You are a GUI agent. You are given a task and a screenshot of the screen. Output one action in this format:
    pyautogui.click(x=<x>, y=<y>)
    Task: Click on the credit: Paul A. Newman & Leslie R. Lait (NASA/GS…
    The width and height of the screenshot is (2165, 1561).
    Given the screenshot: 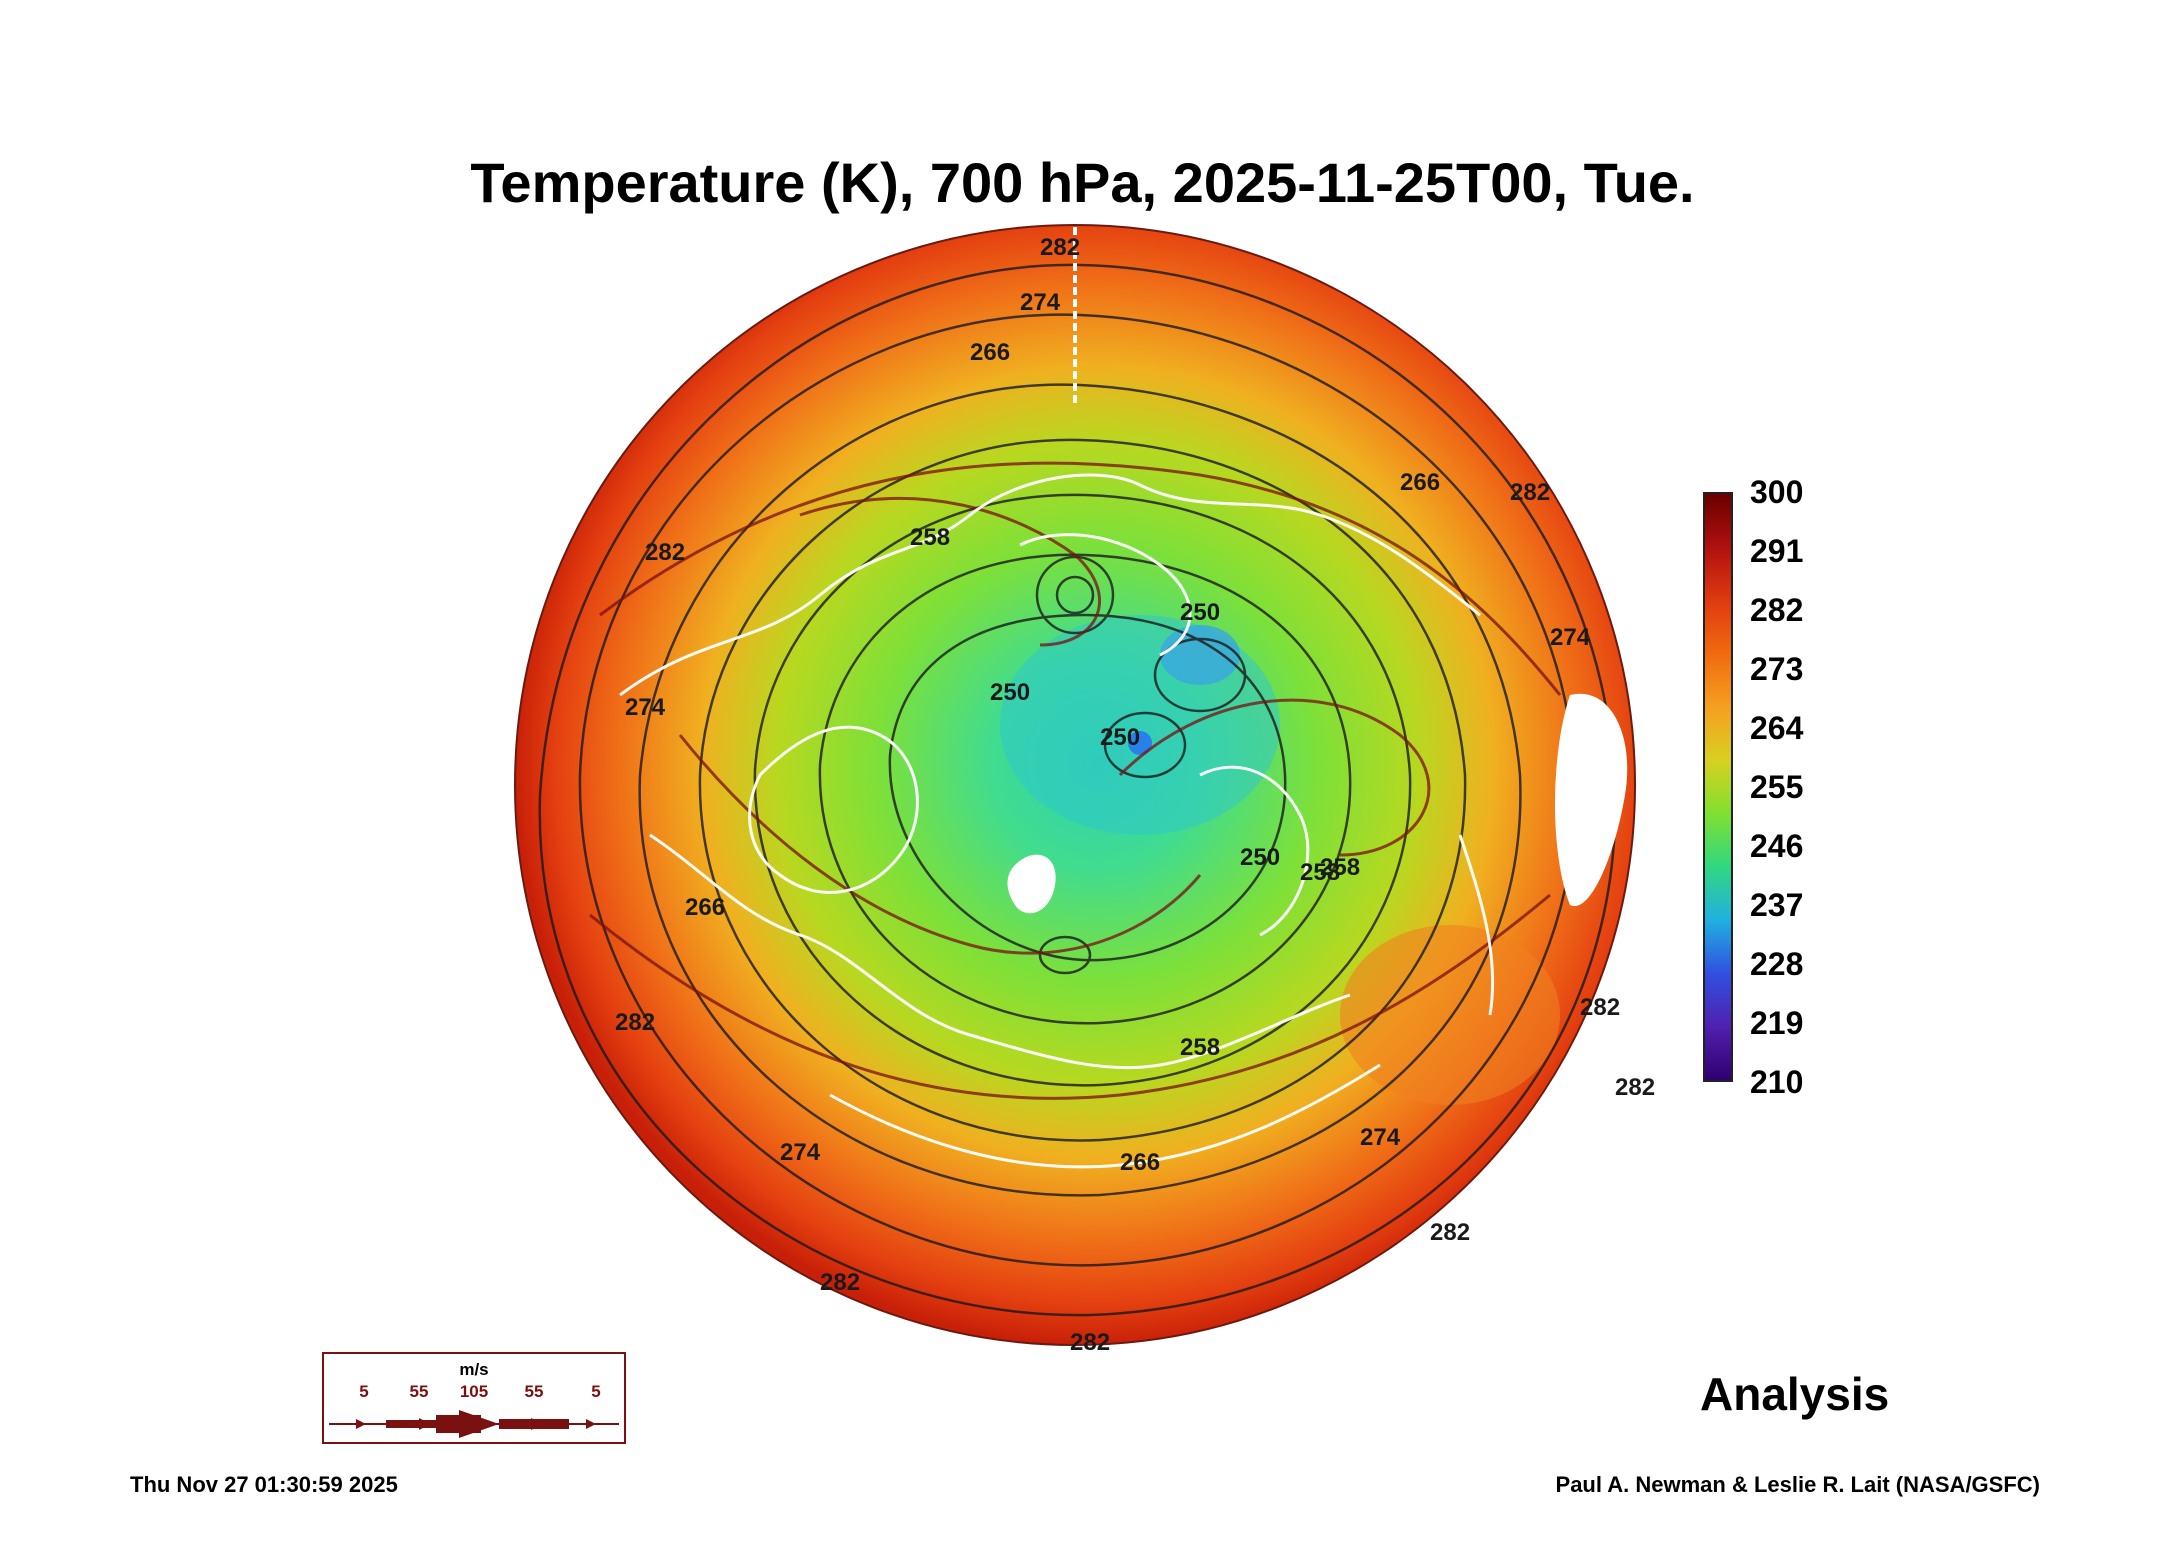 What is the action you would take?
    pyautogui.click(x=1797, y=1484)
    